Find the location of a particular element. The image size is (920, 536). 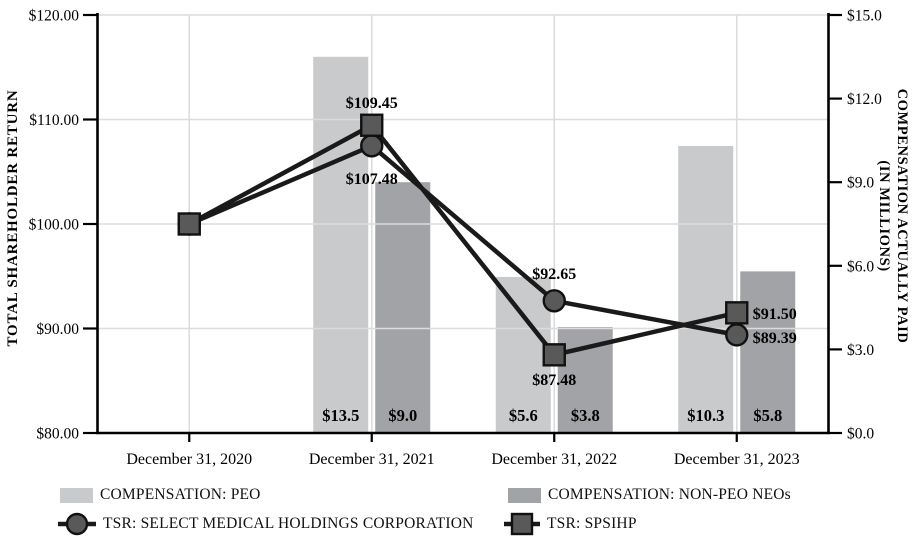

right-axis-tick-label: $9.0 is located at coordinates (860, 183).